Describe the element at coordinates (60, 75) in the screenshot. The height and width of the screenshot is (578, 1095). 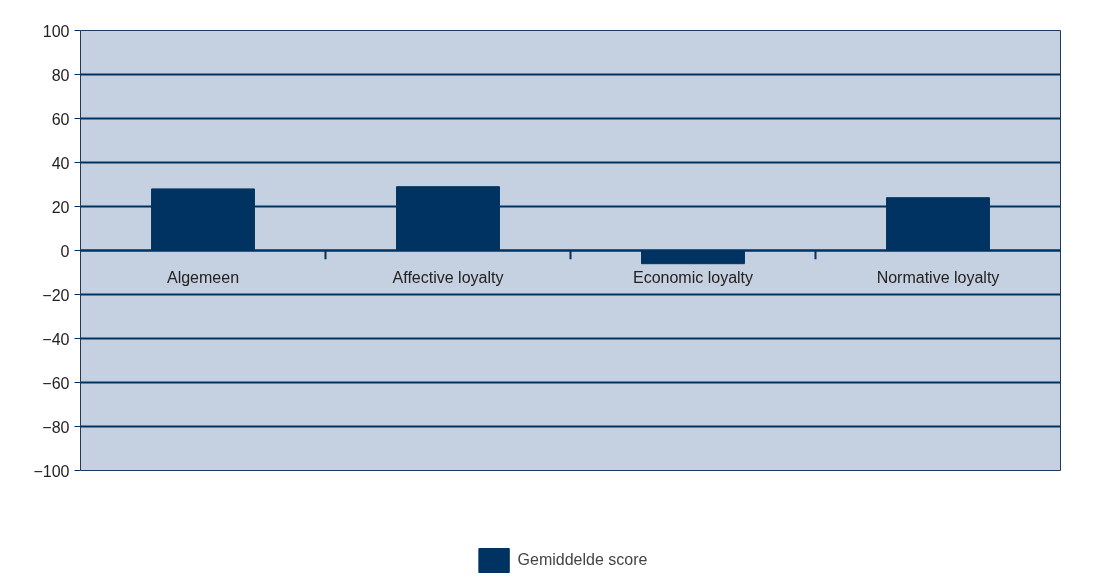
I see `y-tick-label: 80` at that location.